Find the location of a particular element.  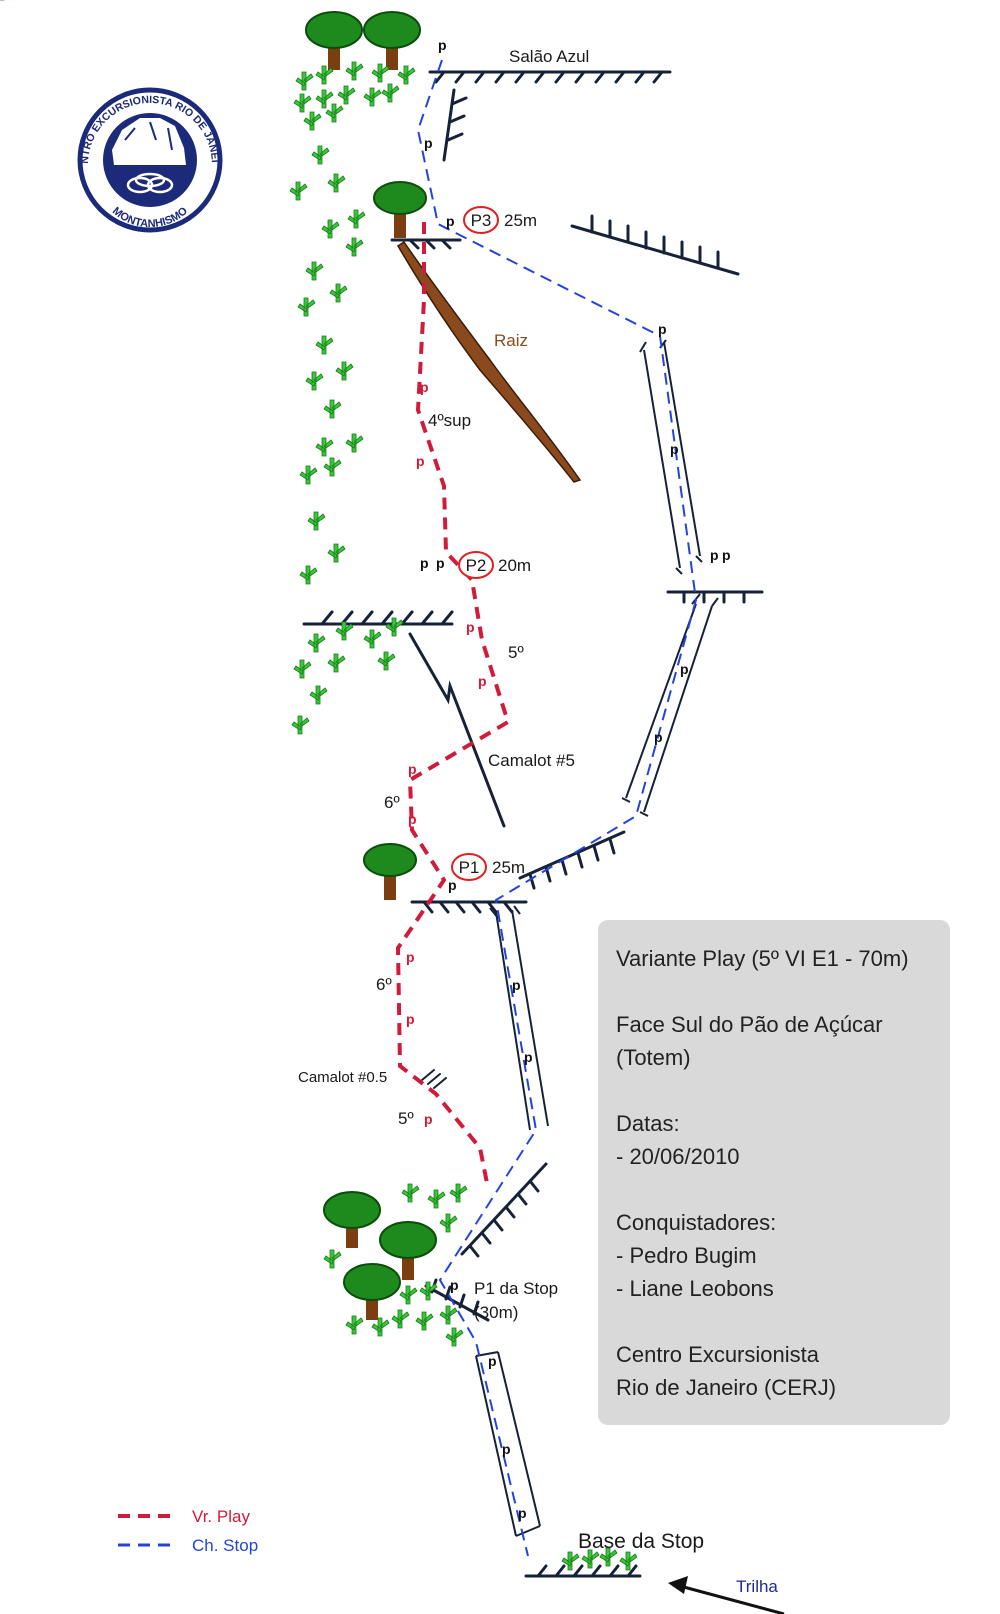

camalot5-label: Camalot #5 is located at coordinates (531, 760).